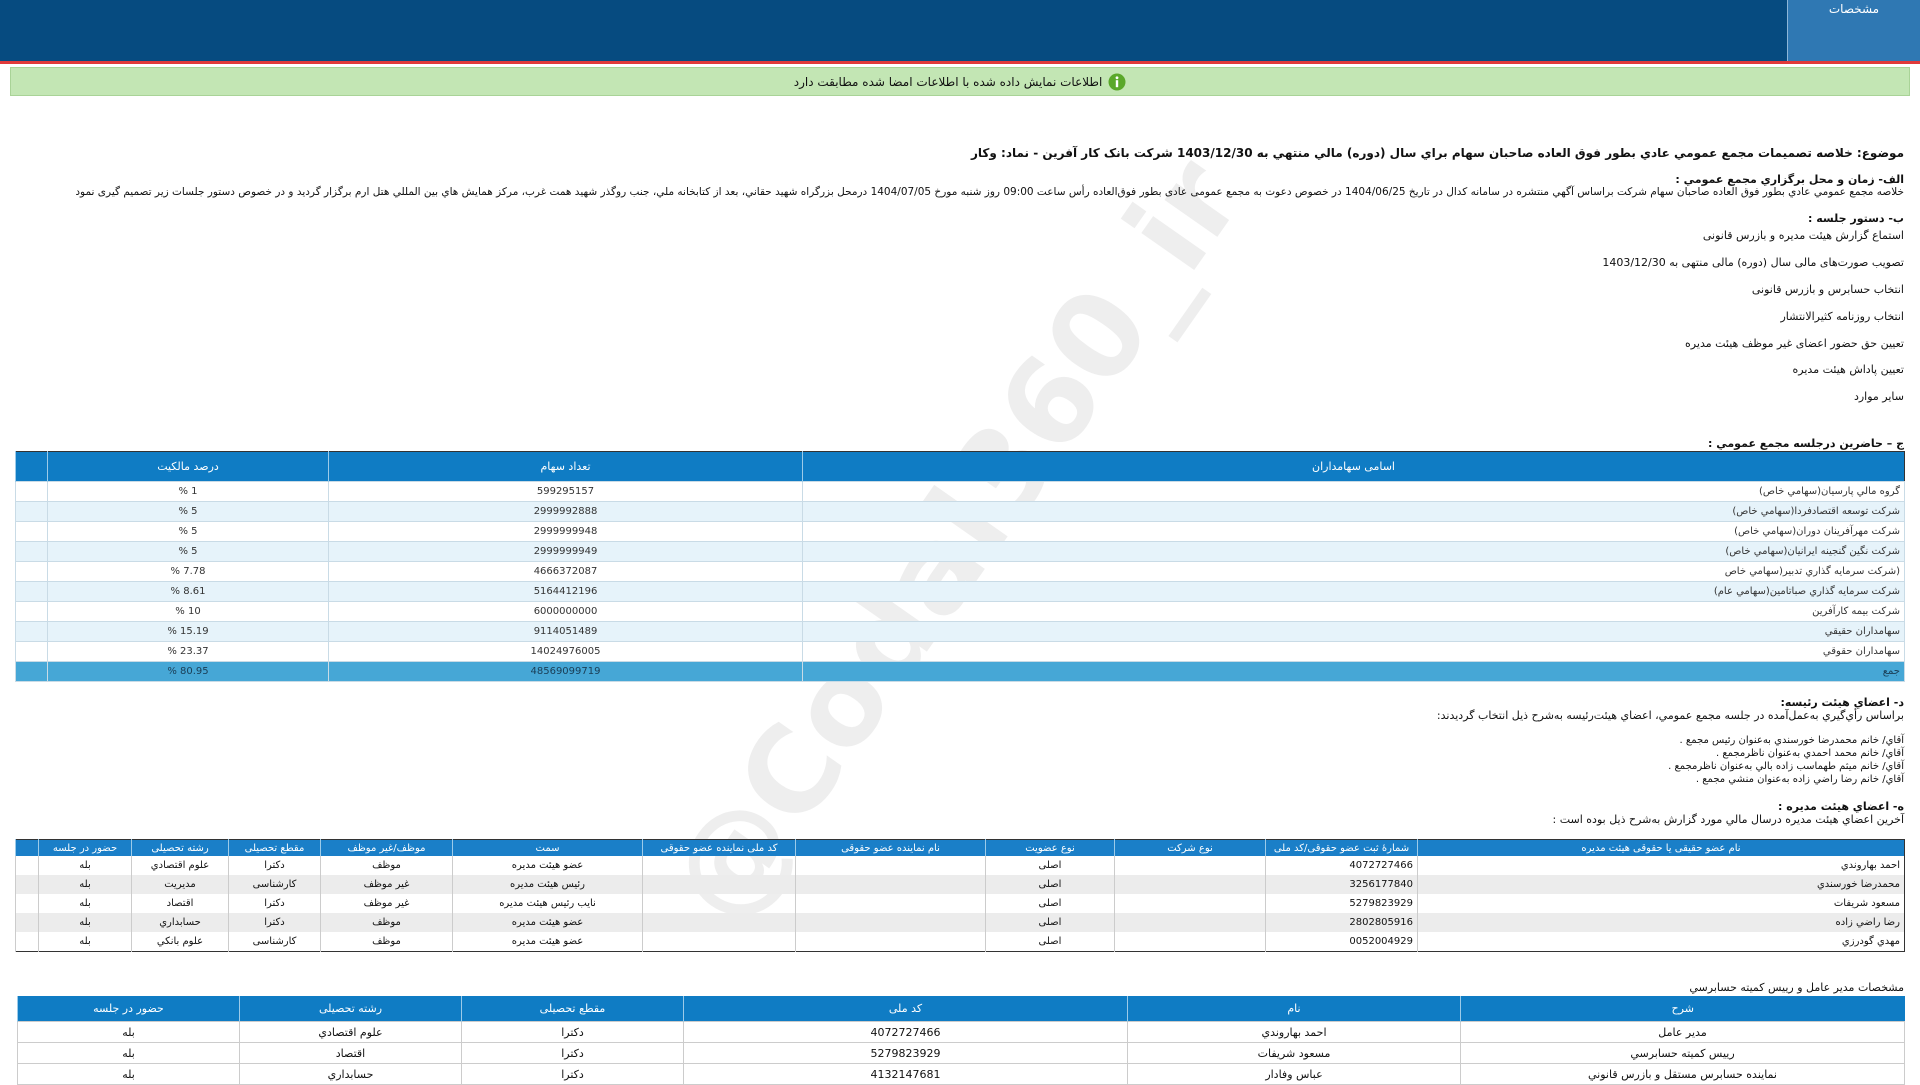  I want to click on table-cell: شركت توسعه اقتصادفردا(سهامي خاص), so click(1353, 511).